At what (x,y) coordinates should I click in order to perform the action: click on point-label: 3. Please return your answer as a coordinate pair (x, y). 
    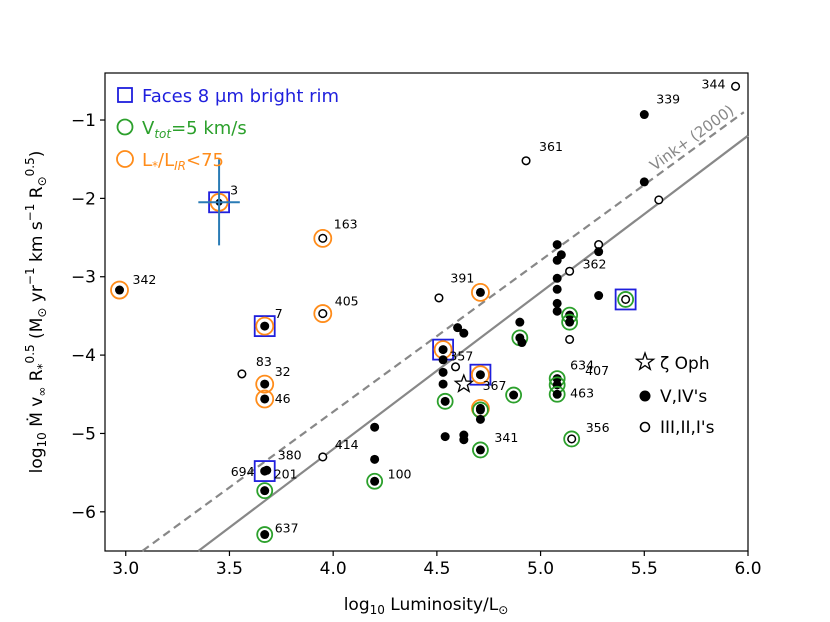
    Looking at the image, I should click on (234, 189).